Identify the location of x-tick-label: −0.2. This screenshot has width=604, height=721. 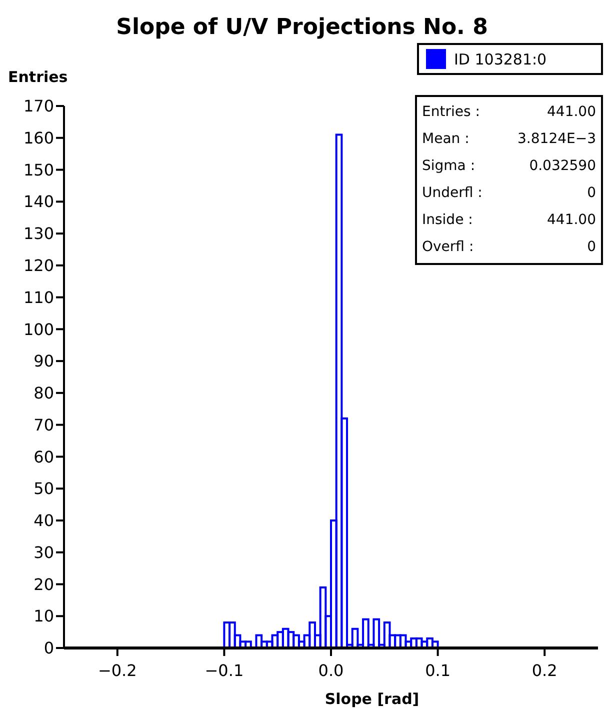
(117, 670).